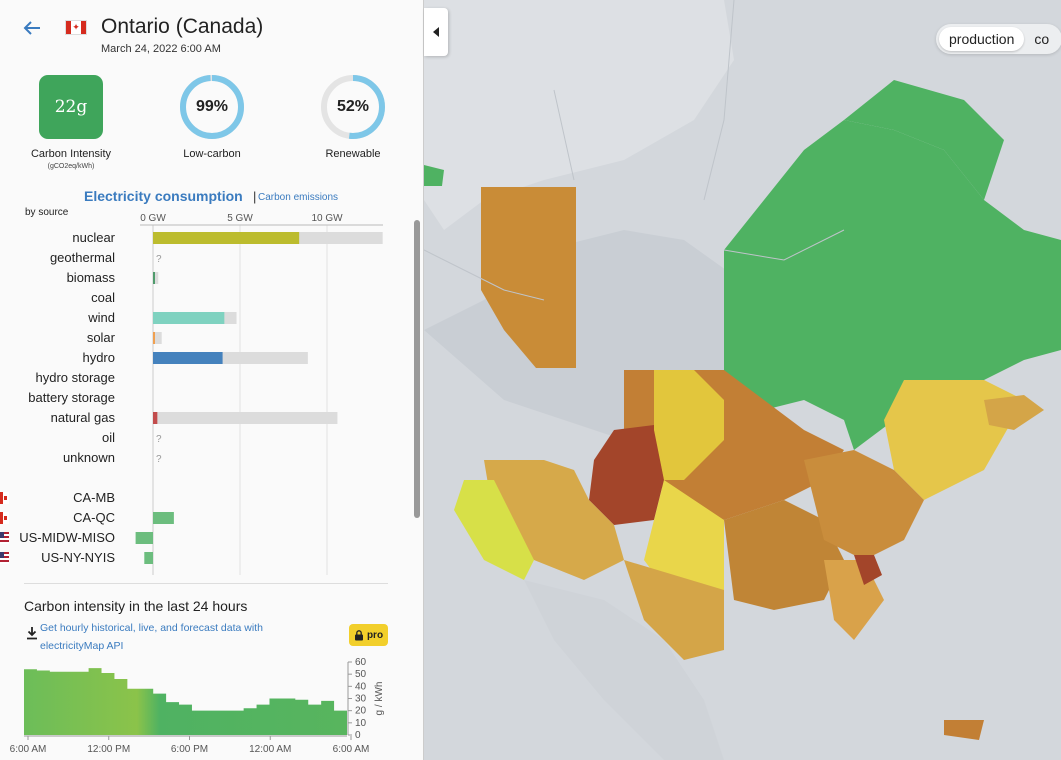 This screenshot has height=760, width=1061. I want to click on panel-scrollbar, so click(417, 369).